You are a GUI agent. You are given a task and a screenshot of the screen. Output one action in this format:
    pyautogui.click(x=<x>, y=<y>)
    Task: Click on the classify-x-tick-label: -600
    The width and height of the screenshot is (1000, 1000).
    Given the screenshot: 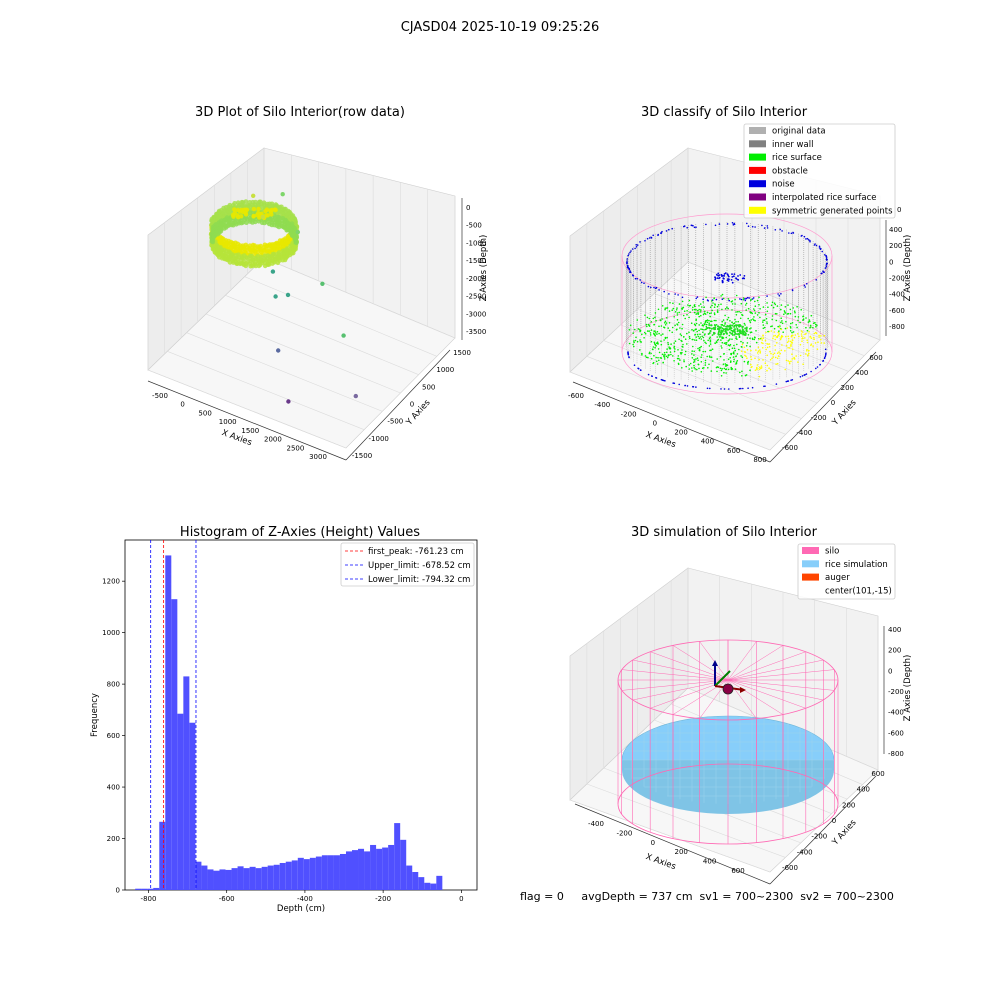 What is the action you would take?
    pyautogui.click(x=576, y=396)
    